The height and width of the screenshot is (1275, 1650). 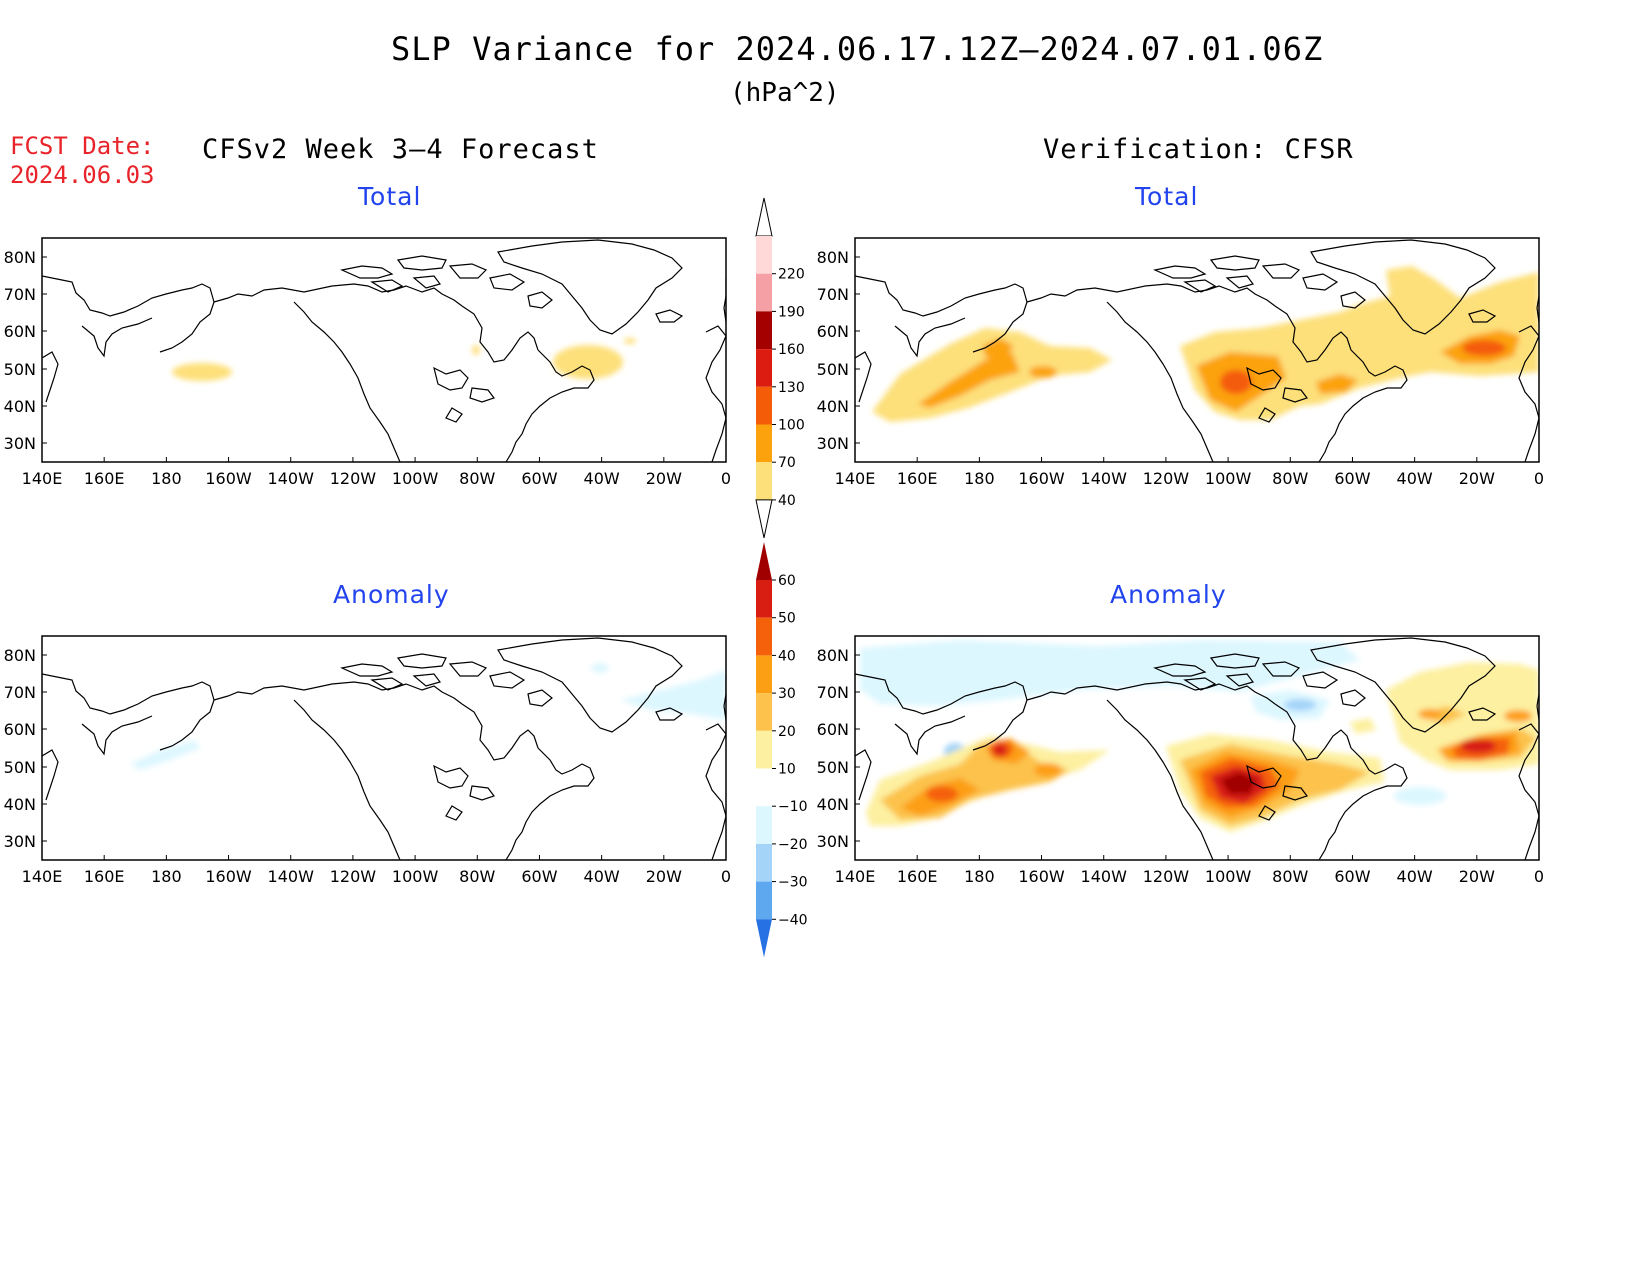 I want to click on colorbar-level-label: 10, so click(x=787, y=770).